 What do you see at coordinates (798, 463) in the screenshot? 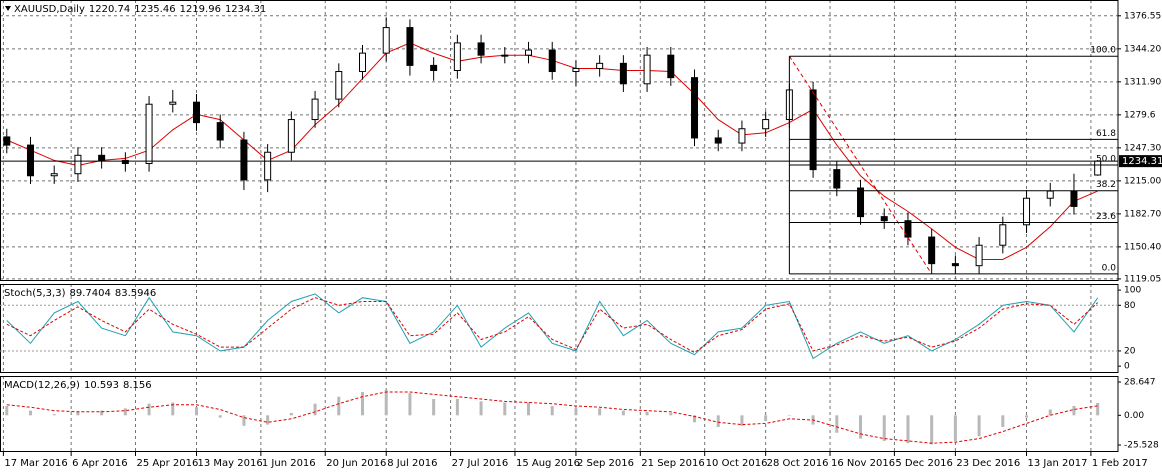
I see `x-tick-label: 28 Oct 2016` at bounding box center [798, 463].